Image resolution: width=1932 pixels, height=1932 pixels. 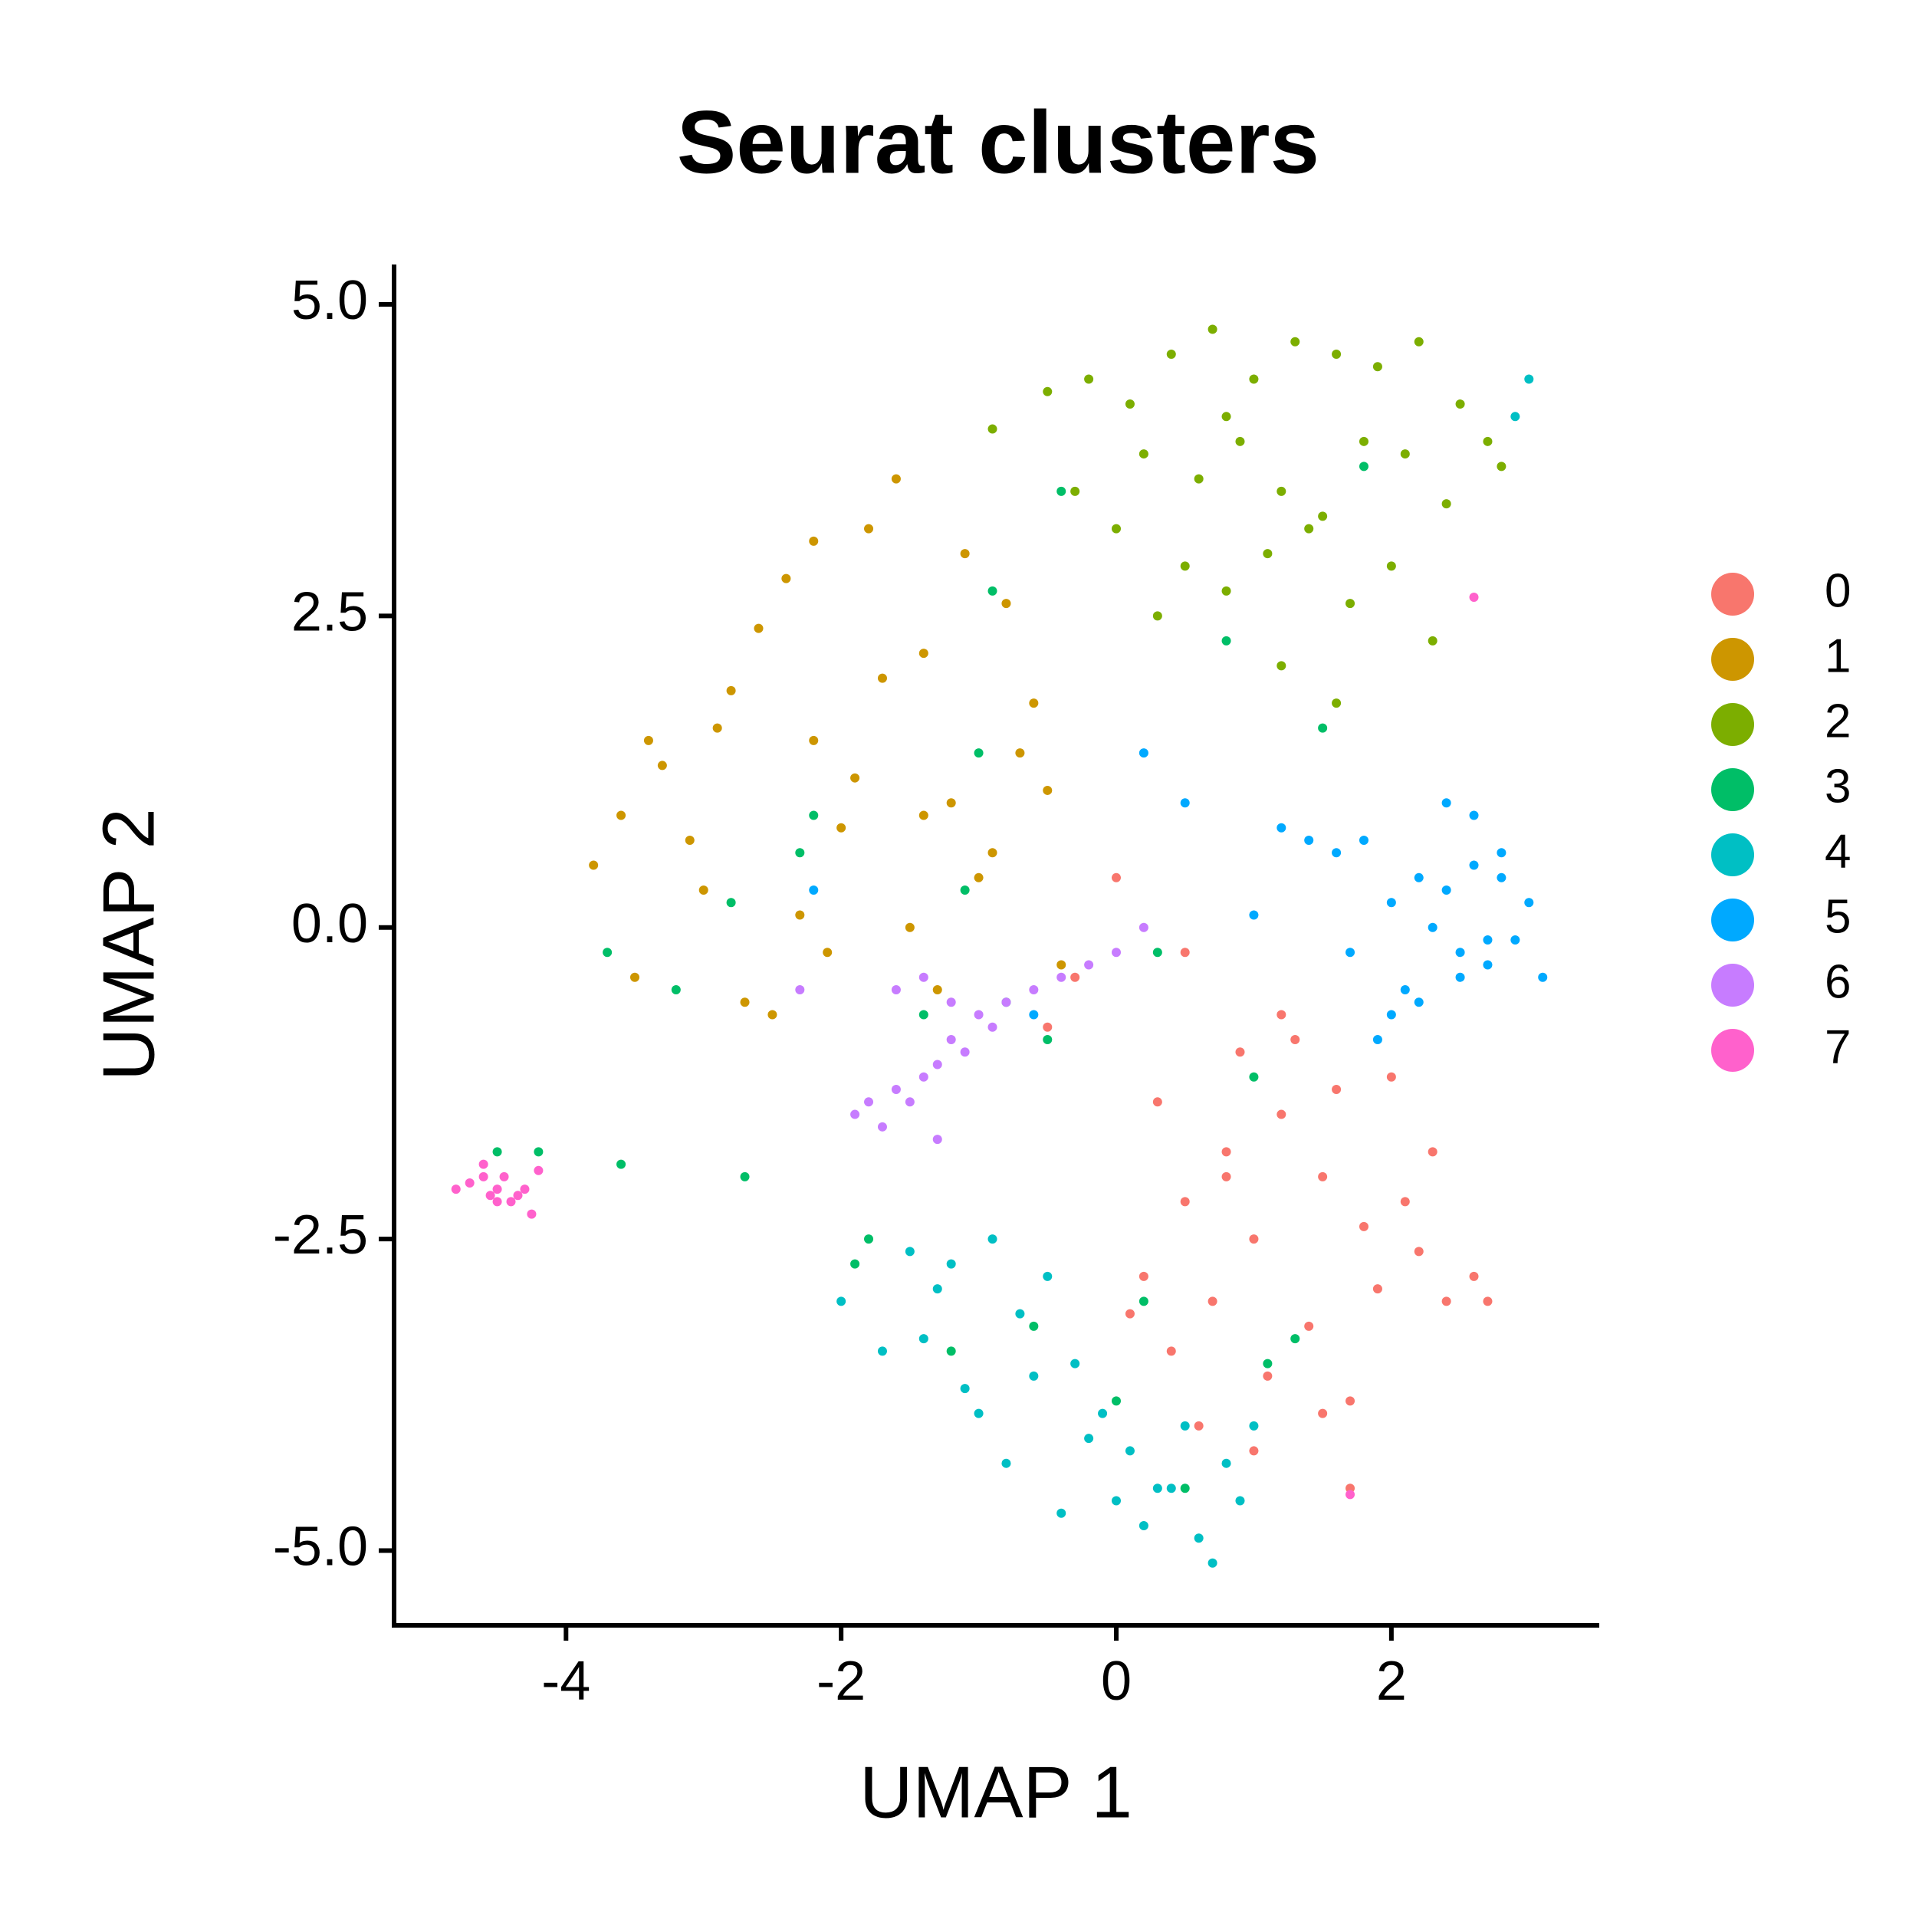 I want to click on legend-label: 7, so click(x=1838, y=1046).